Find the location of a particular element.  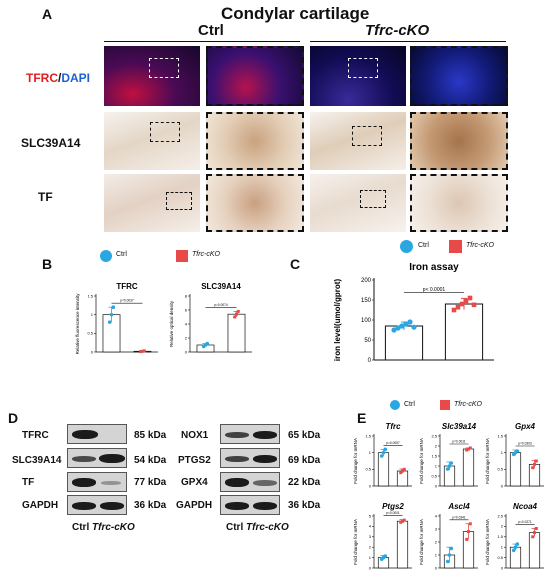

y-axis-label: Relative optical density is located at coordinates (171, 323).